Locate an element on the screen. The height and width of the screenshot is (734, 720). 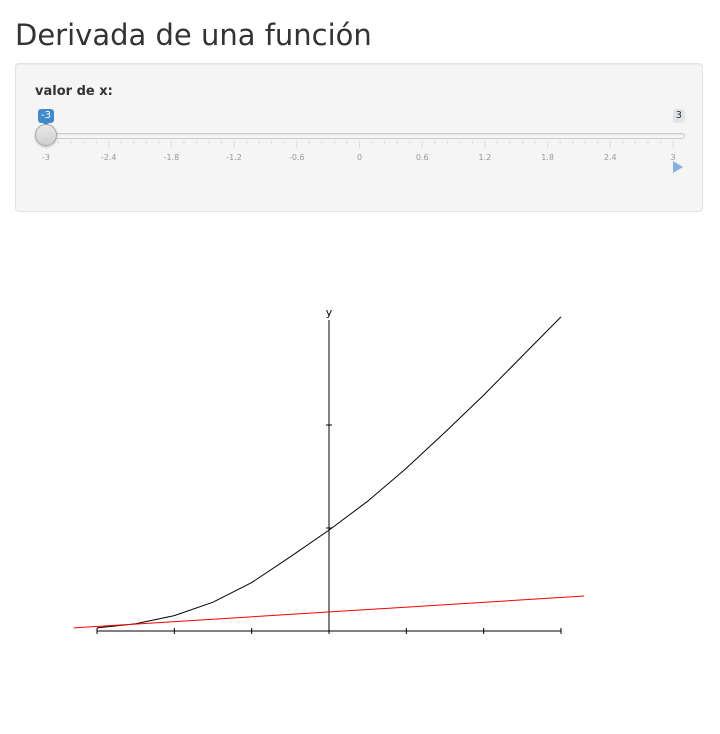
slider-value-bubble: -3 is located at coordinates (46, 117).